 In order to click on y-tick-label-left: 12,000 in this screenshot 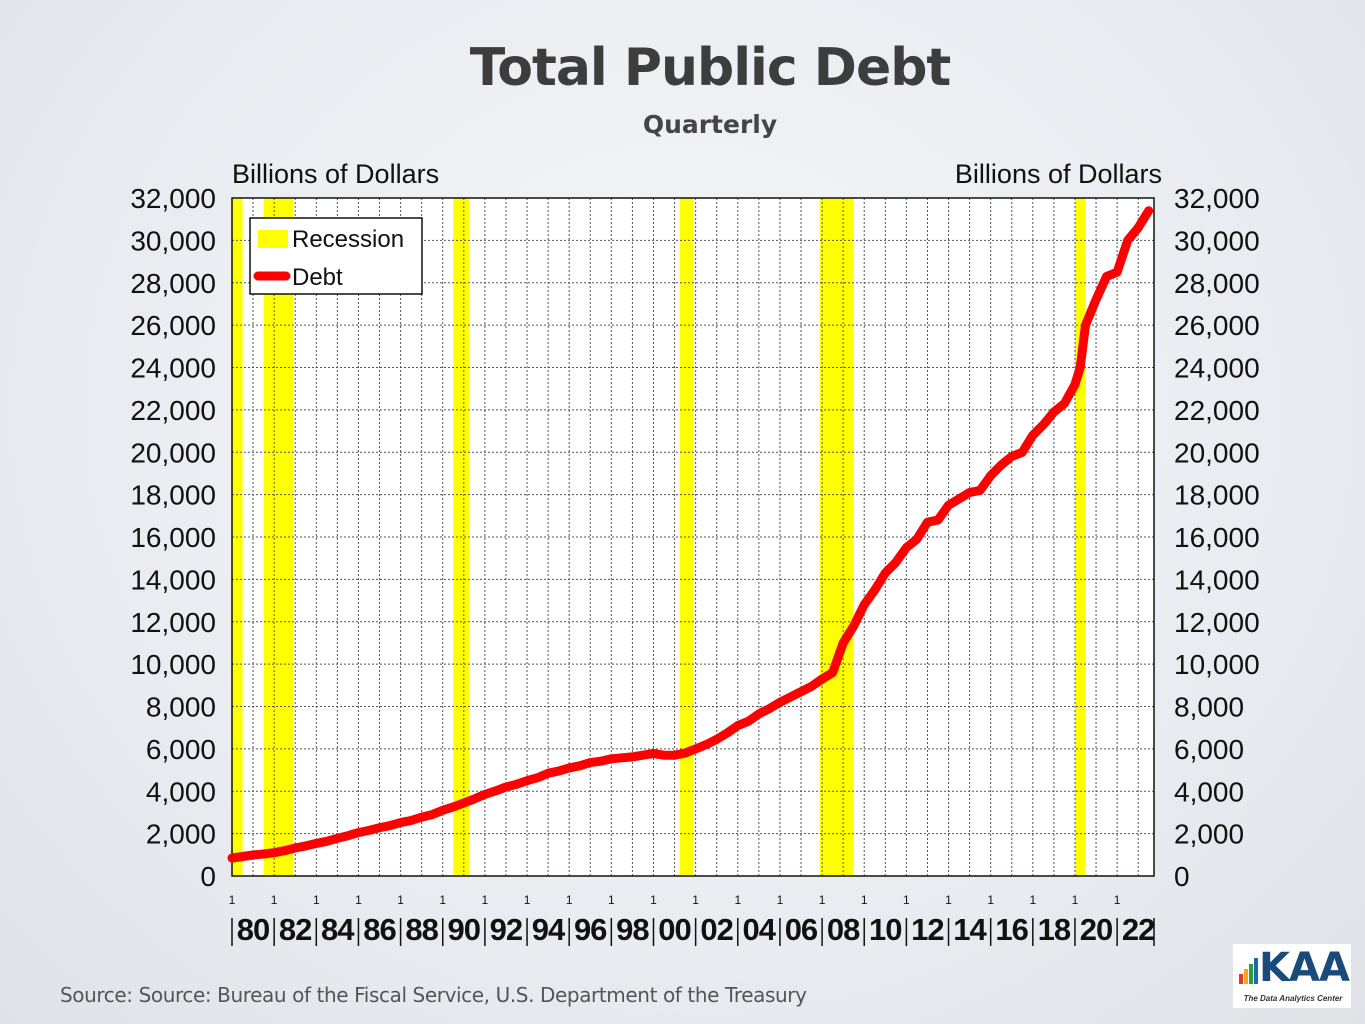, I will do `click(173, 622)`.